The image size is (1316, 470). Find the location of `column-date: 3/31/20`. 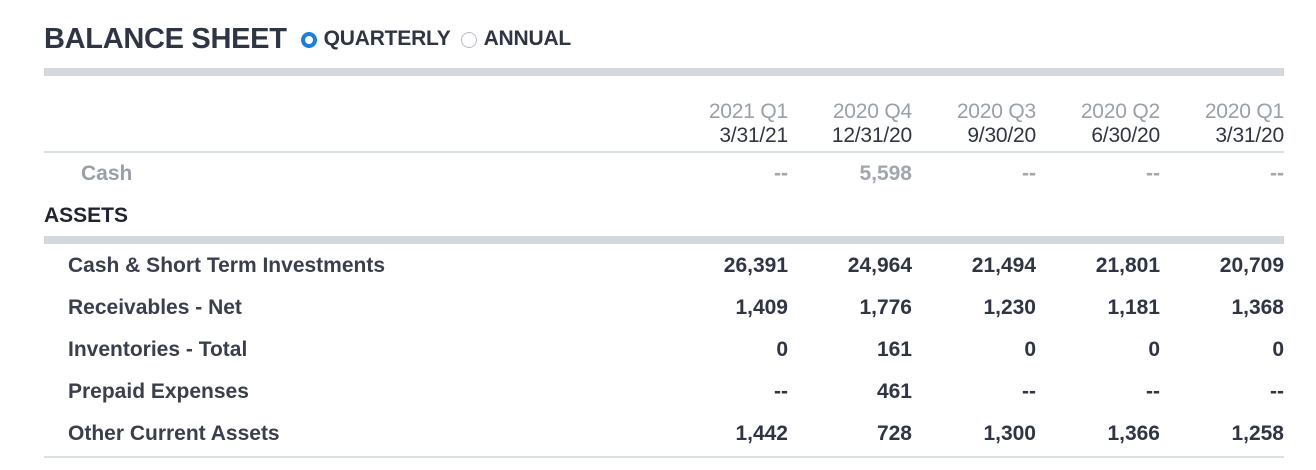

column-date: 3/31/20 is located at coordinates (1249, 135).